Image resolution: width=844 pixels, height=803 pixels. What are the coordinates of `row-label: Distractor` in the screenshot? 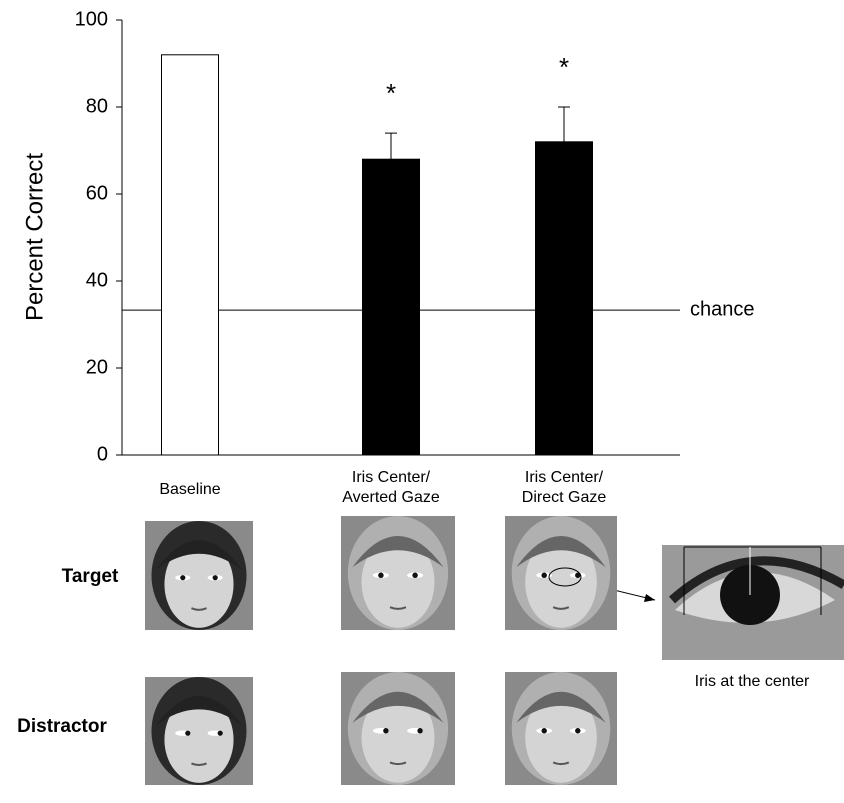 It's located at (62, 726).